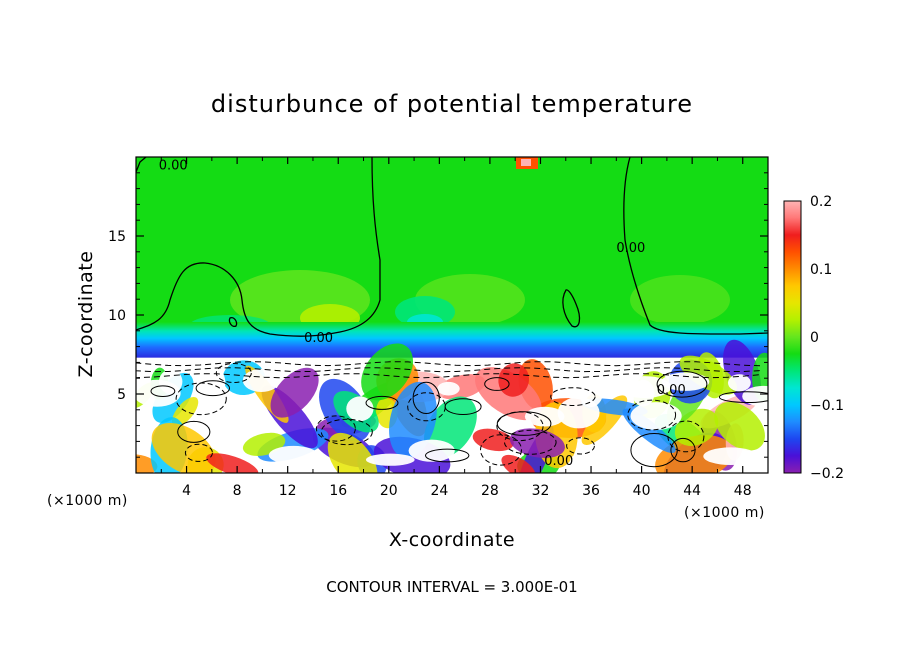 Image resolution: width=904 pixels, height=654 pixels. Describe the element at coordinates (117, 316) in the screenshot. I see `y-tick-label: 10` at that location.